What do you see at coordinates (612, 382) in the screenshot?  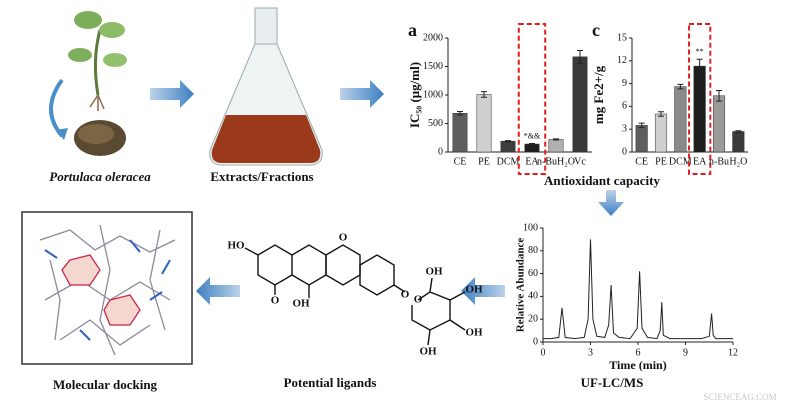 I see `caption: UF-LC/MS` at bounding box center [612, 382].